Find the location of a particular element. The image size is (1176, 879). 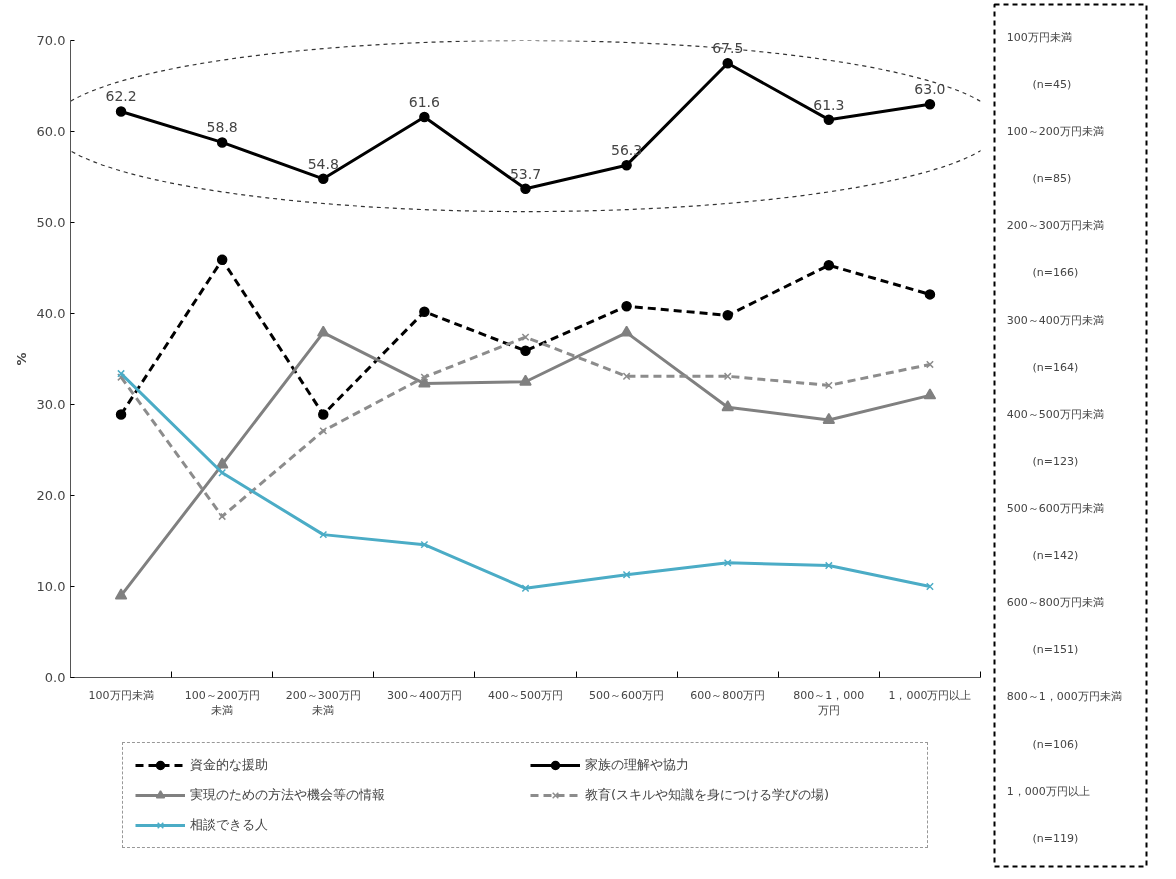

data-label: 54.8 is located at coordinates (323, 163).